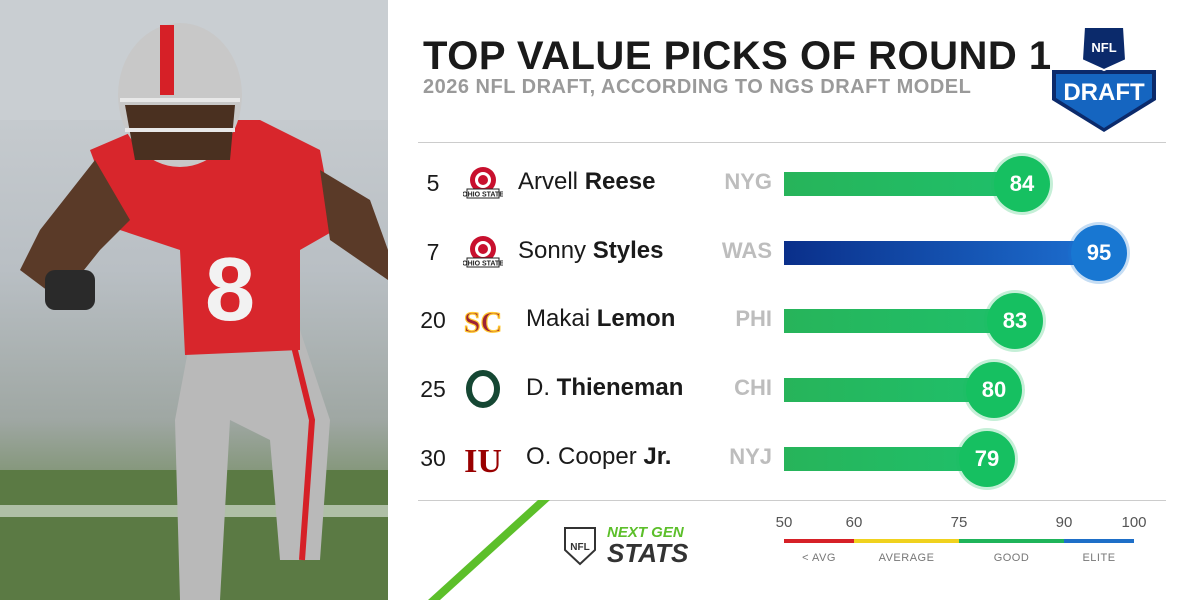 This screenshot has height=600, width=1200. What do you see at coordinates (541, 387) in the screenshot?
I see `player-first-name: D.` at bounding box center [541, 387].